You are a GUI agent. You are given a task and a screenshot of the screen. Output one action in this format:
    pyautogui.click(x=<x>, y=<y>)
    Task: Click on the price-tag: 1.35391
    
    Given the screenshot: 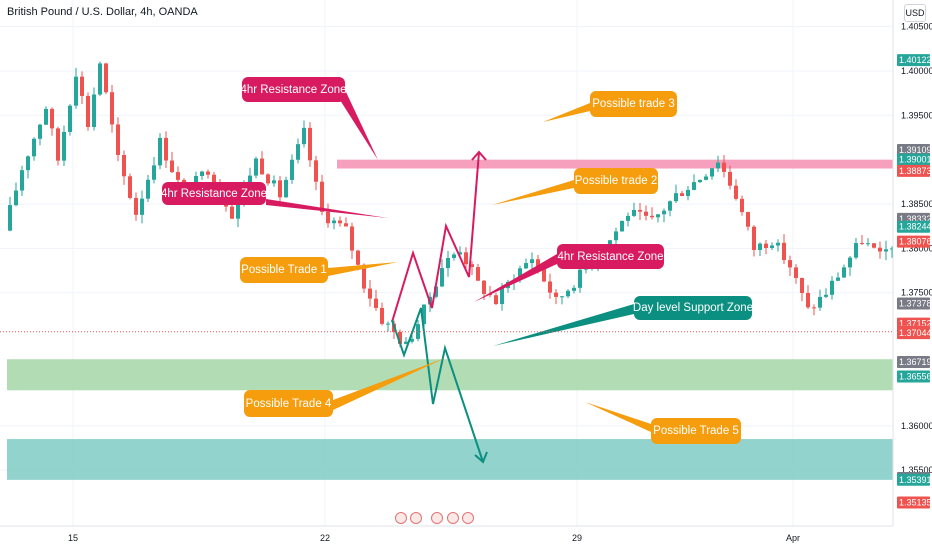 What is the action you would take?
    pyautogui.click(x=914, y=479)
    